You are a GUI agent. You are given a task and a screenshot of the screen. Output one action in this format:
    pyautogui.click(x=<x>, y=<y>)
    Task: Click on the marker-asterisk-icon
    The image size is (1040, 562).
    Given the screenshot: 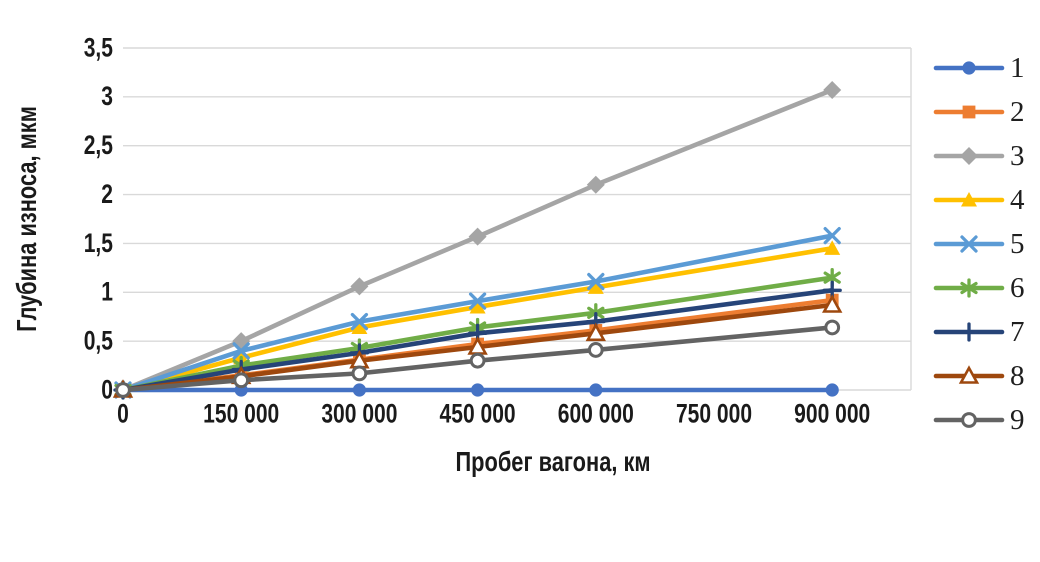 What is the action you would take?
    pyautogui.click(x=969, y=288)
    